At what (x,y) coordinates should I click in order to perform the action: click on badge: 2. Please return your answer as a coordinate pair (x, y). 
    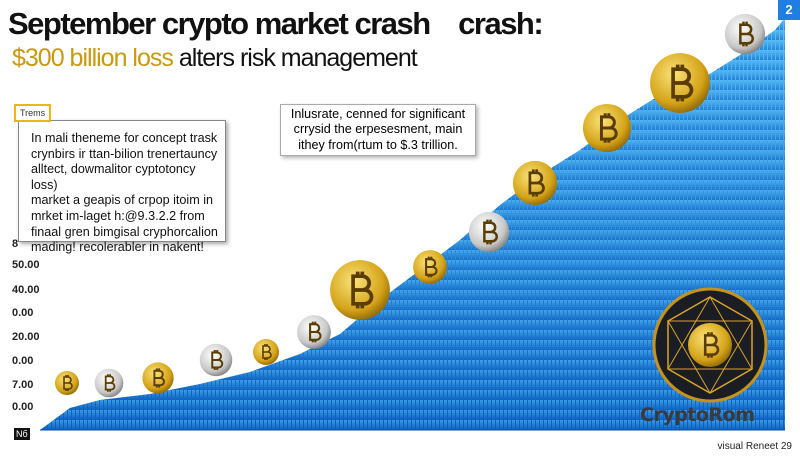
    Looking at the image, I should click on (789, 10).